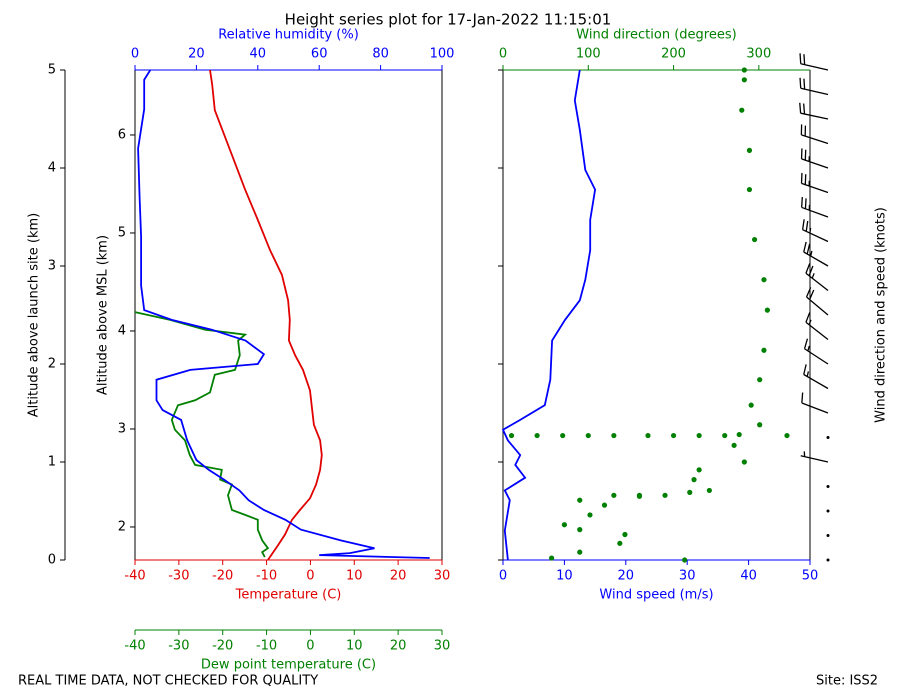  Describe the element at coordinates (52, 168) in the screenshot. I see `y-tick-label: 4` at that location.